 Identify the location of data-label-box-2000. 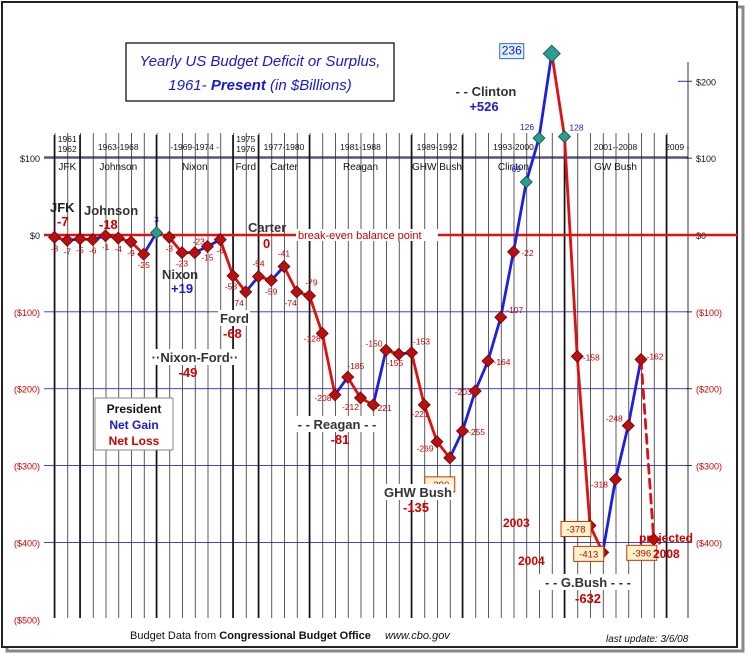
(512, 51).